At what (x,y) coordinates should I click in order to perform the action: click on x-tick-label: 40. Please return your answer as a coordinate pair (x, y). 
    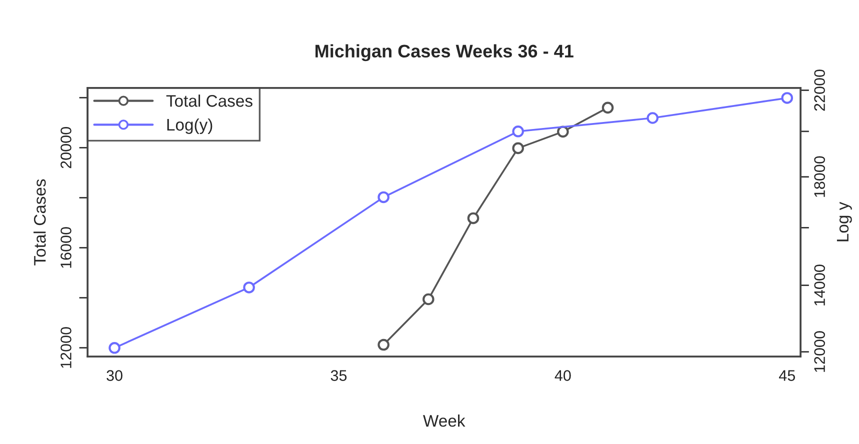
    Looking at the image, I should click on (562, 375).